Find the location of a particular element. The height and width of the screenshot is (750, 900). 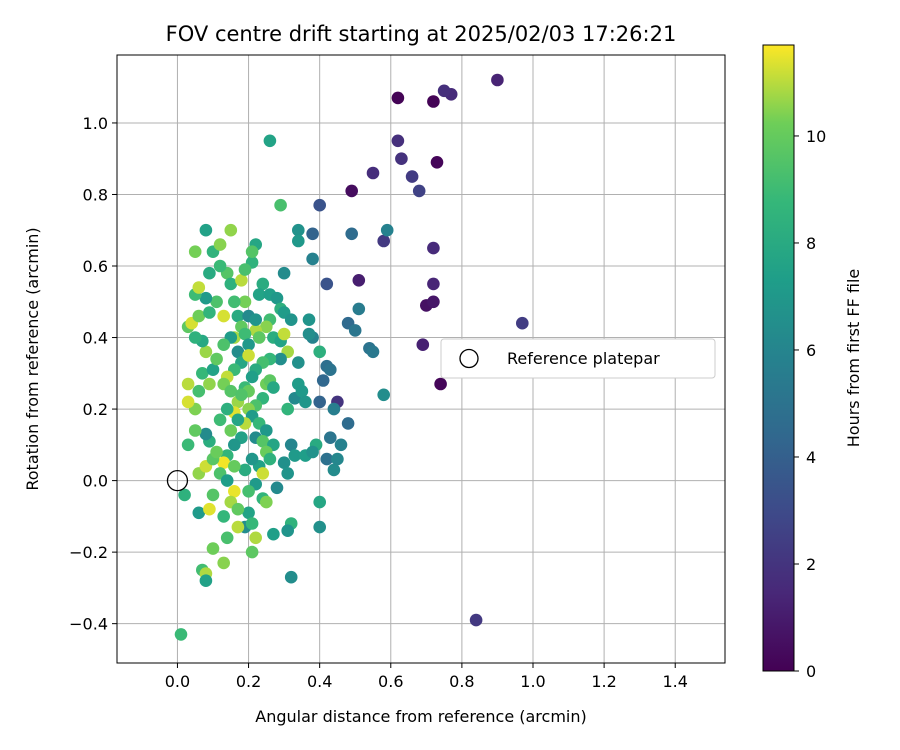

y-tick-label: −0.2 is located at coordinates (88, 552).